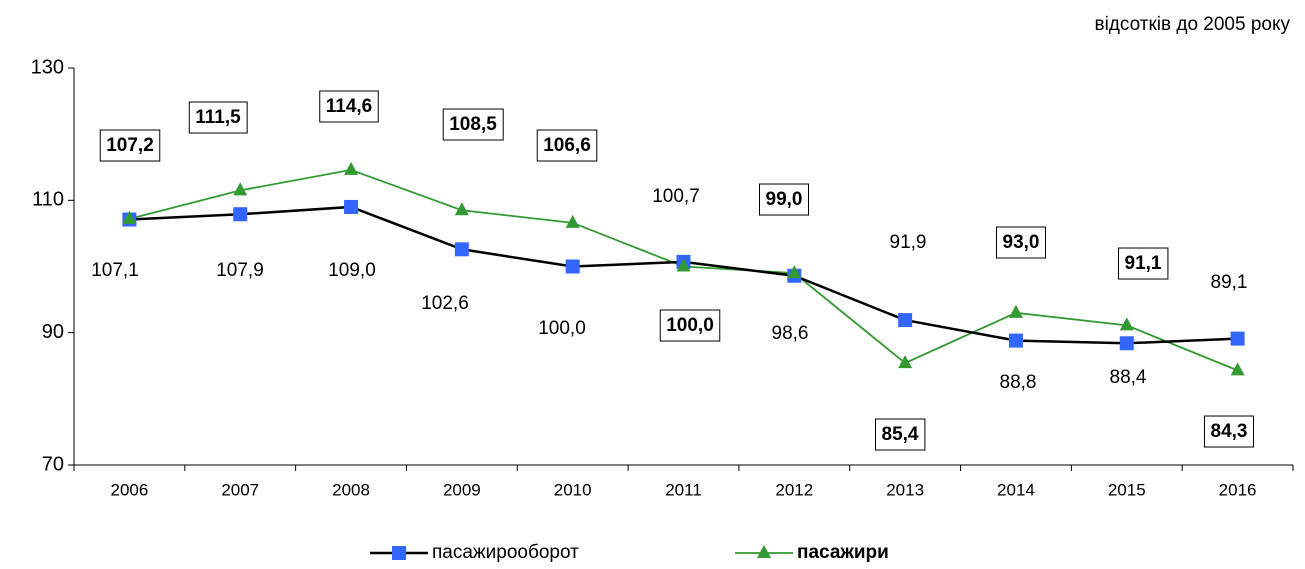 Image resolution: width=1305 pixels, height=569 pixels. What do you see at coordinates (505, 552) in the screenshot?
I see `legend-label: пасажирооборот` at bounding box center [505, 552].